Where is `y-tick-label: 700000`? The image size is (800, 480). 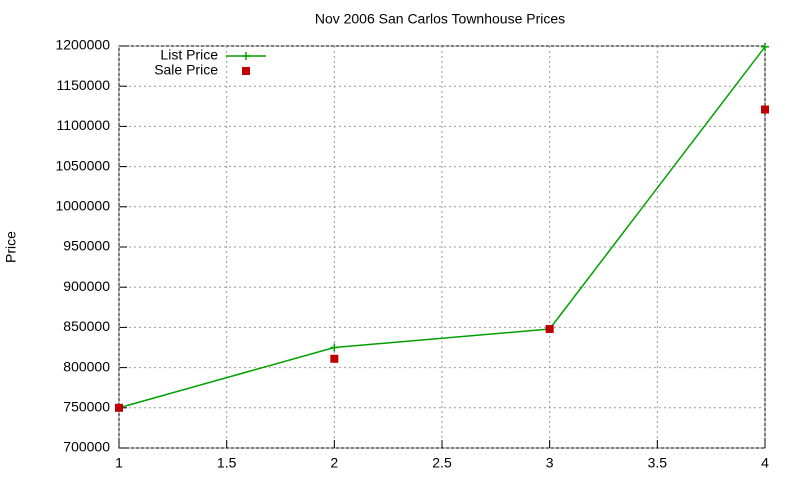 y-tick-label: 700000 is located at coordinates (86, 447).